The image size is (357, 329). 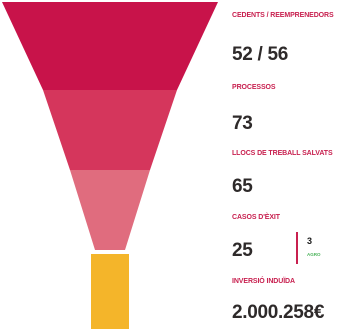 What do you see at coordinates (260, 54) in the screenshot?
I see `stat-value-cedents: 52 / 56` at bounding box center [260, 54].